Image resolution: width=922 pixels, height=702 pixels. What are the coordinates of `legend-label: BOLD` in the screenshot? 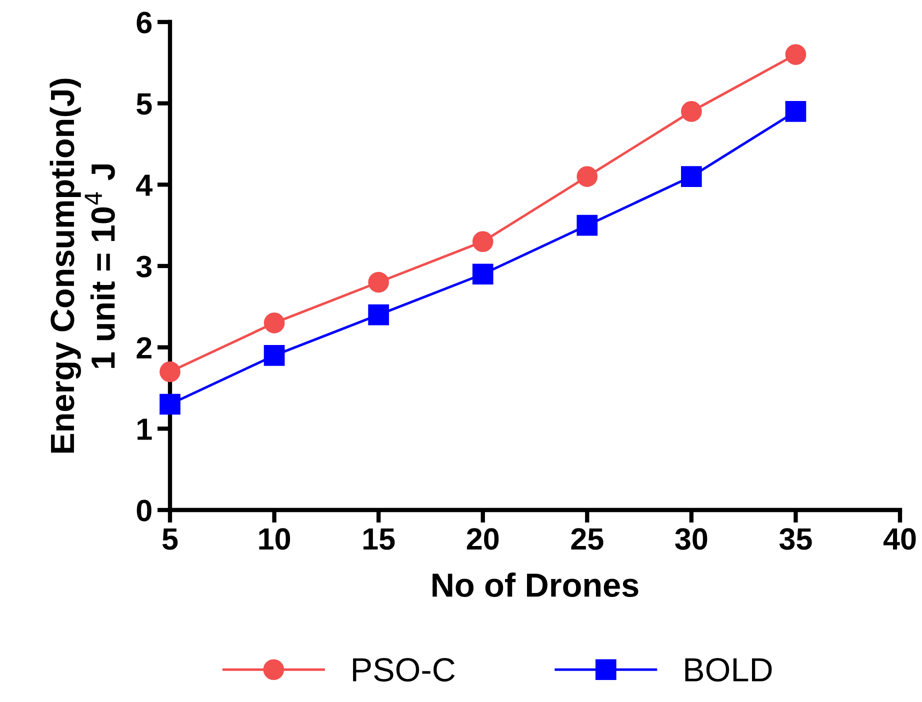 It's located at (728, 670).